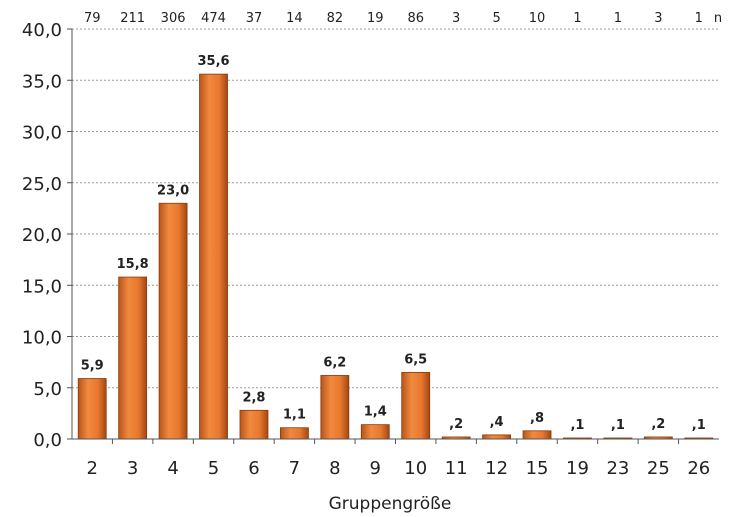 This screenshot has height=517, width=729. What do you see at coordinates (658, 468) in the screenshot?
I see `x-tick-label: 25` at bounding box center [658, 468].